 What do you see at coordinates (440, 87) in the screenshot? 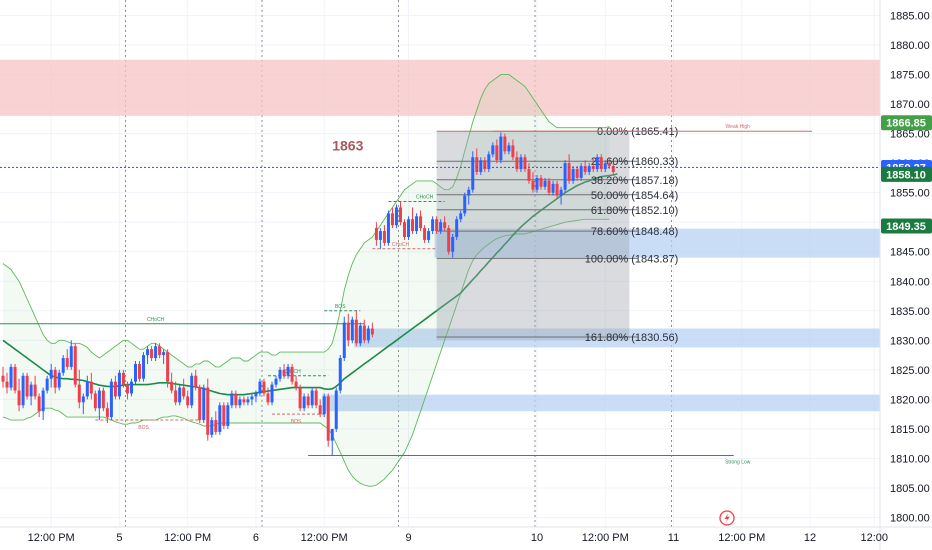
I see `zone-supply` at bounding box center [440, 87].